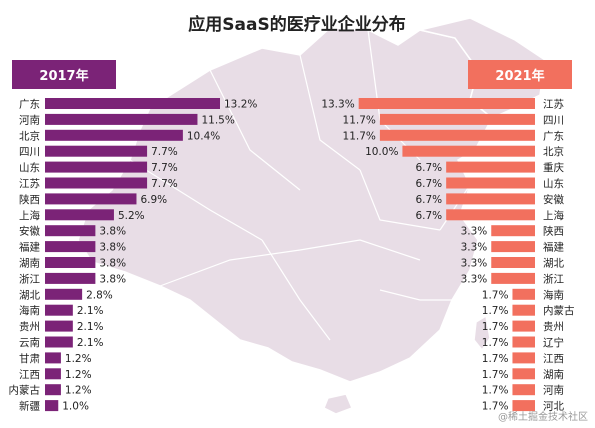 The width and height of the screenshot is (595, 428). Describe the element at coordinates (90, 343) in the screenshot. I see `value-label-2017-15: 2.1%` at that location.